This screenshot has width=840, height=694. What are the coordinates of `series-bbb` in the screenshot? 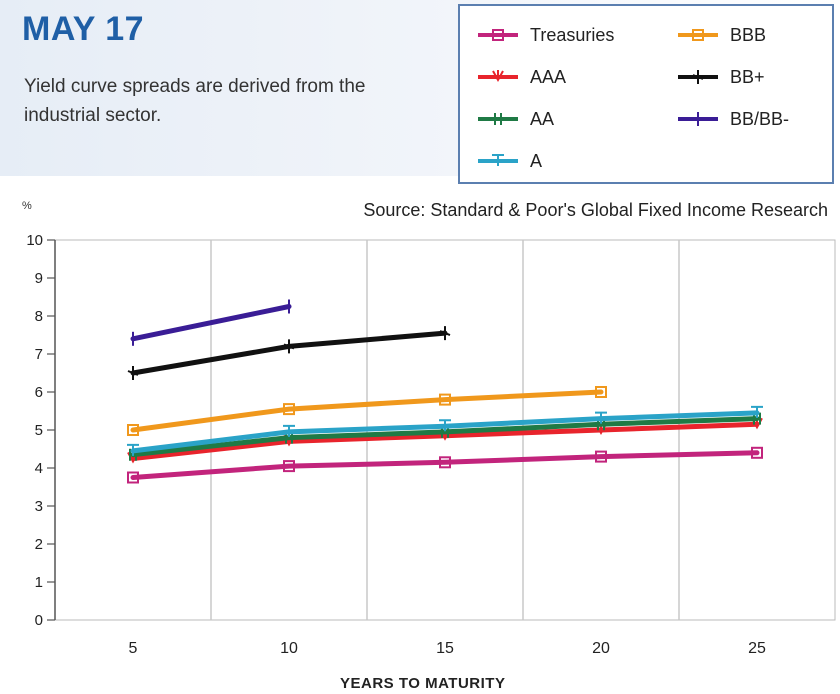 It's located at (367, 411).